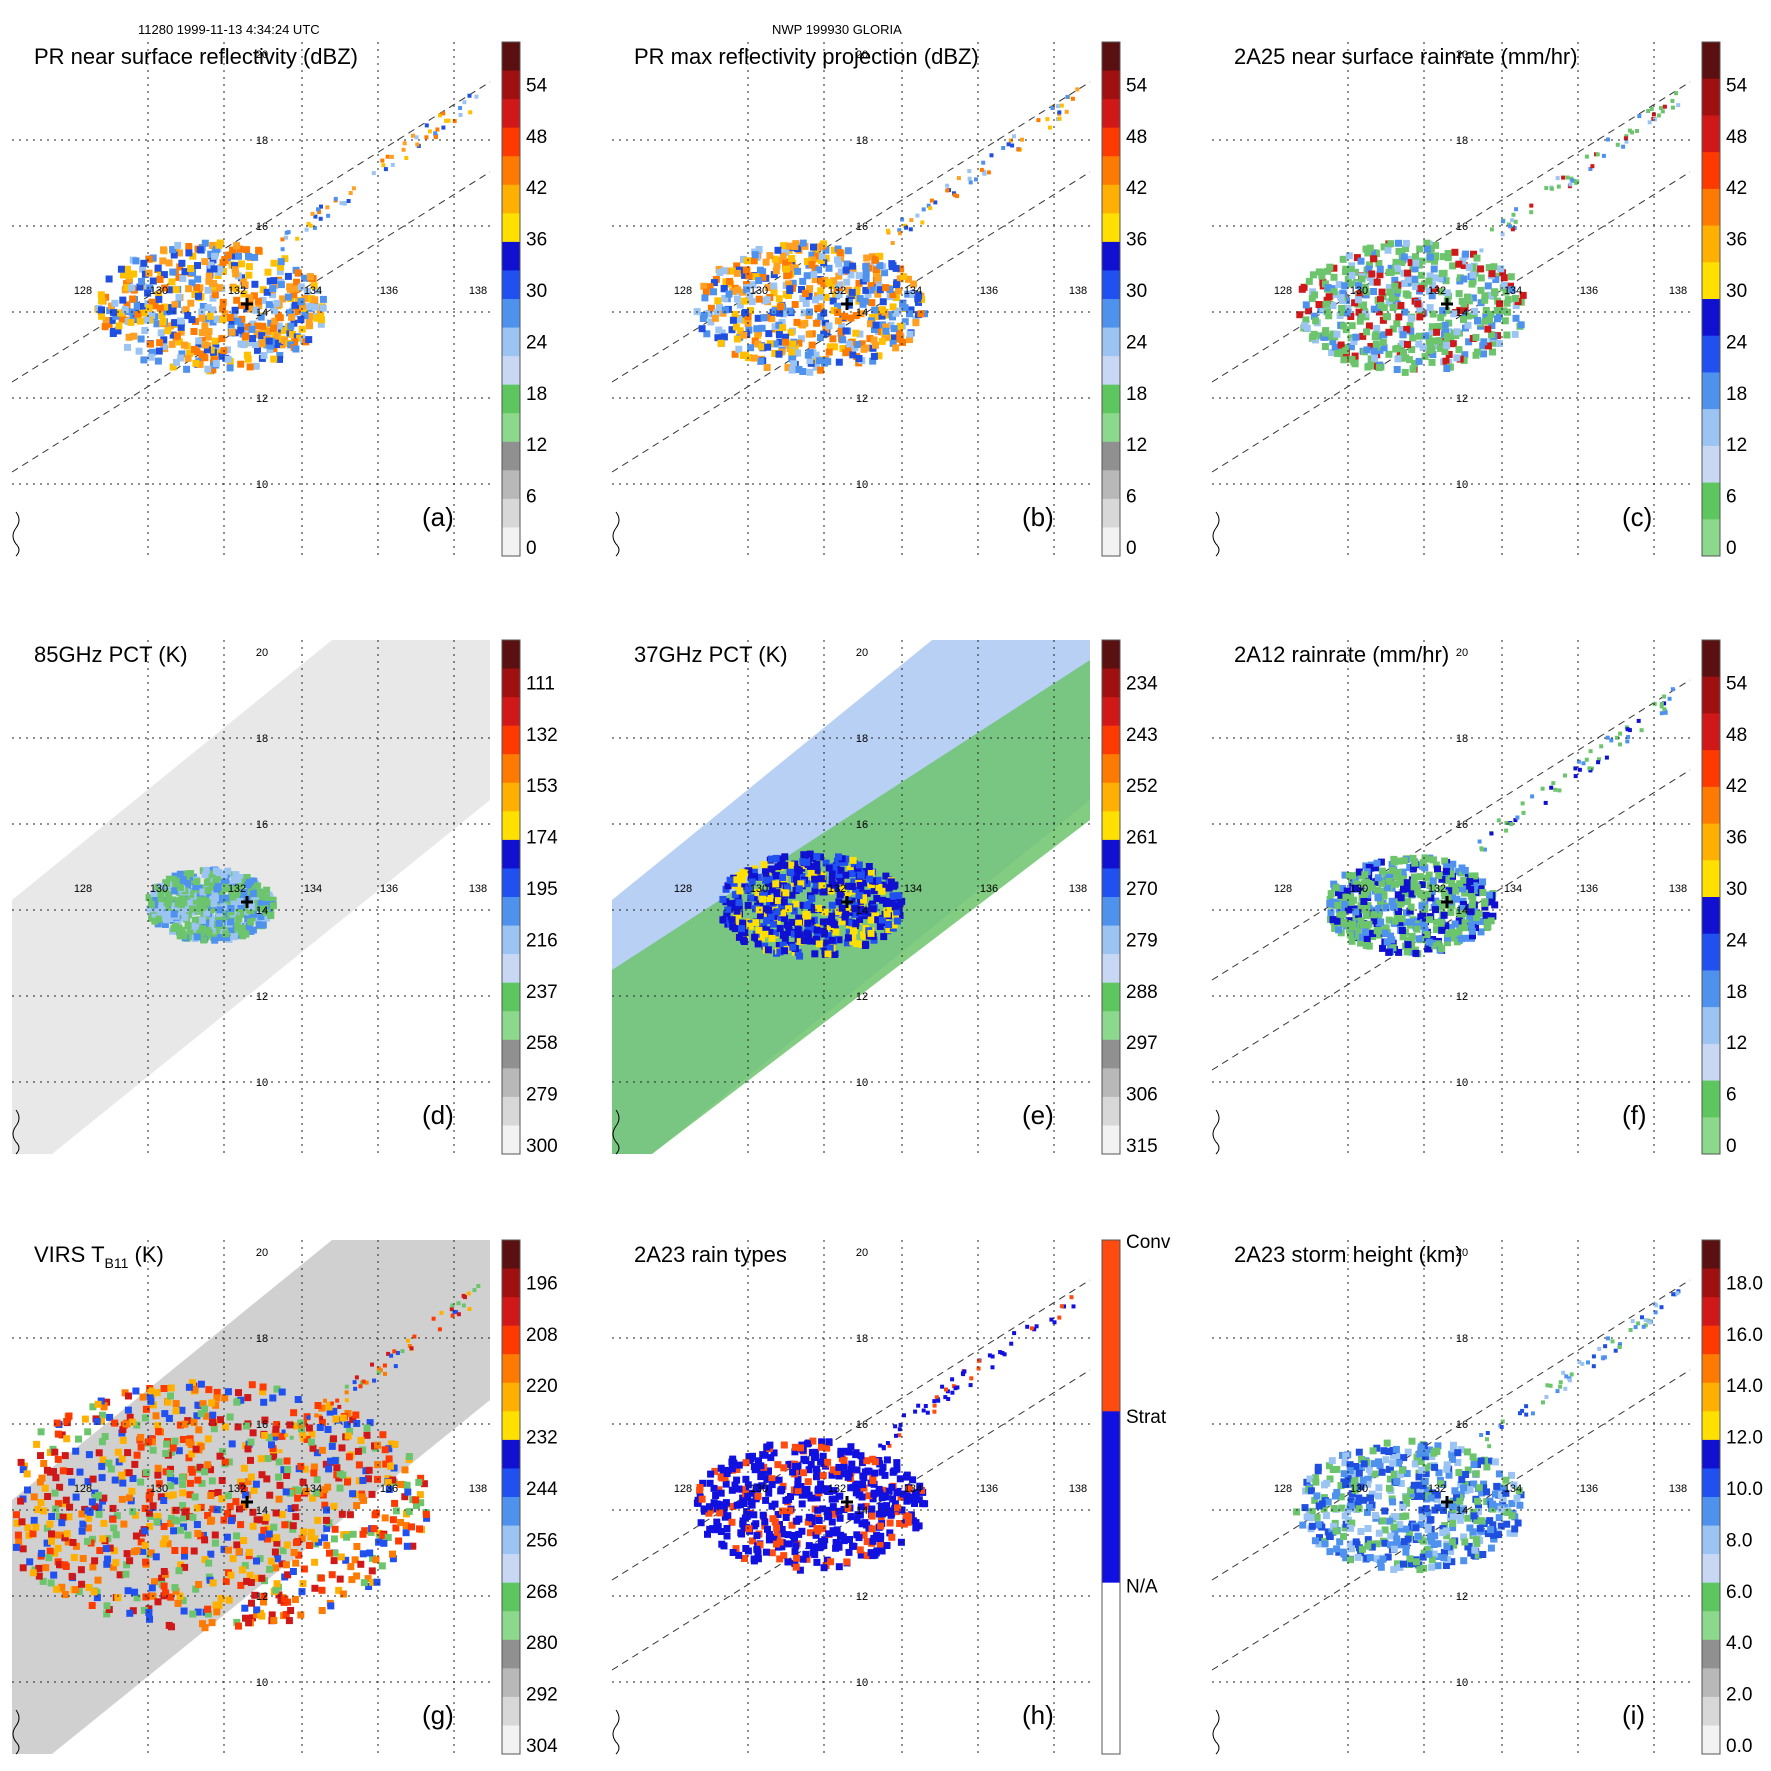  Describe the element at coordinates (229, 29) in the screenshot. I see `orbit-time-label: 11280 1999-11-13 4:34:24 UTC` at that location.